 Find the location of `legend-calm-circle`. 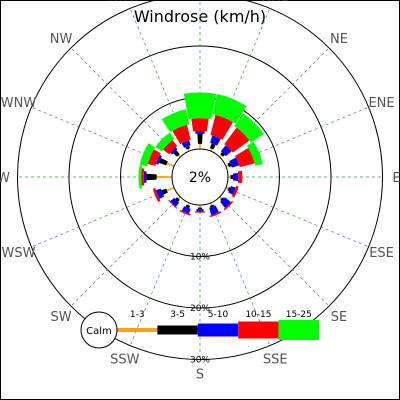

legend-calm-circle is located at coordinates (99, 330).